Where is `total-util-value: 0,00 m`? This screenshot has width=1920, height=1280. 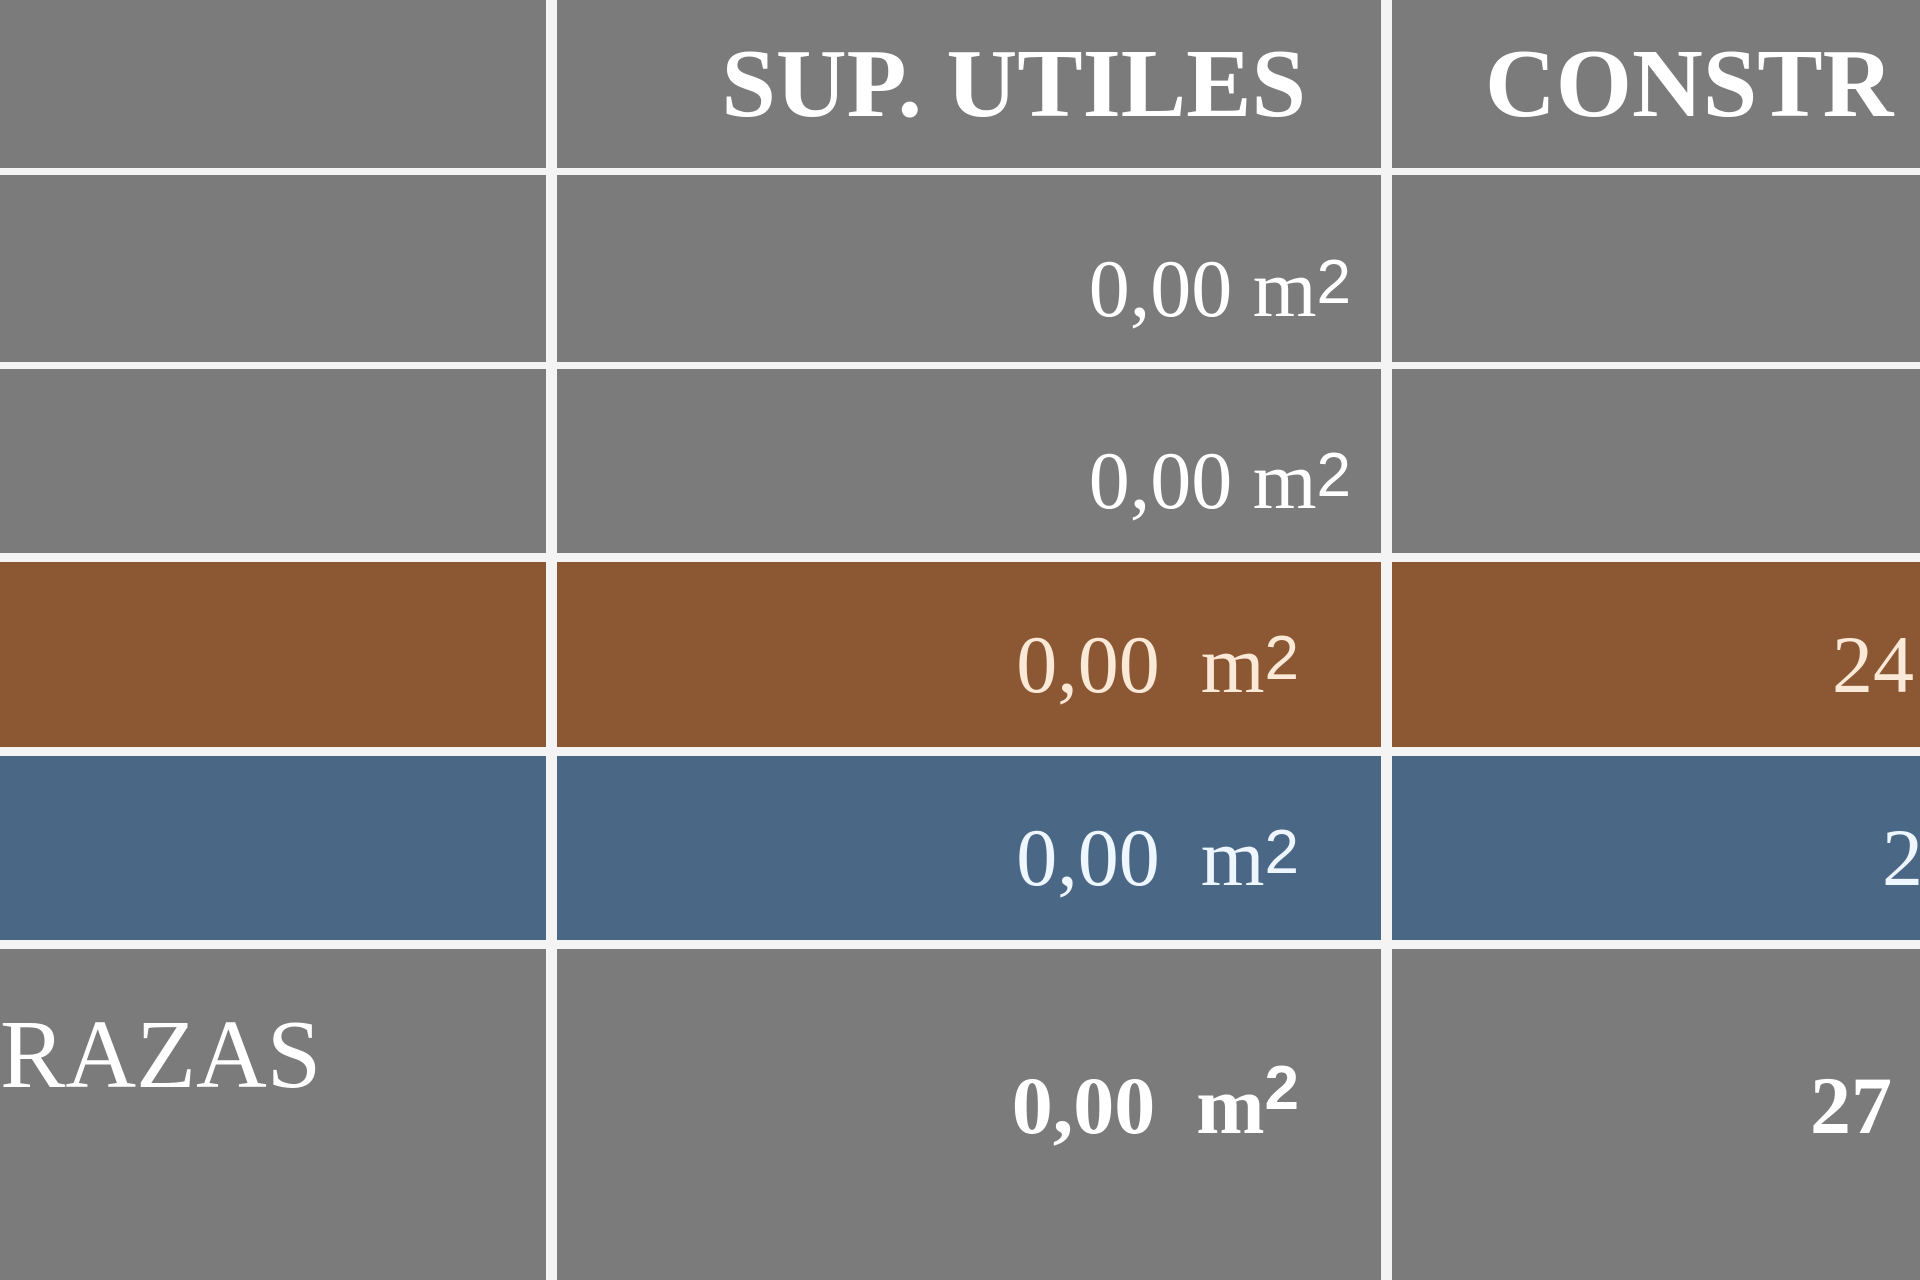
total-util-value: 0,00 m is located at coordinates (1138, 1105).